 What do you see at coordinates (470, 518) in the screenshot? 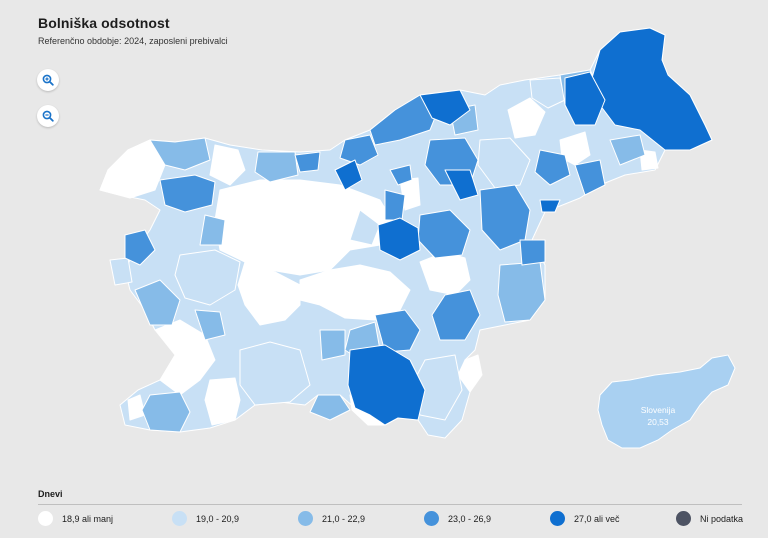
I see `legend-label: 23,0 - 26,9` at bounding box center [470, 518].